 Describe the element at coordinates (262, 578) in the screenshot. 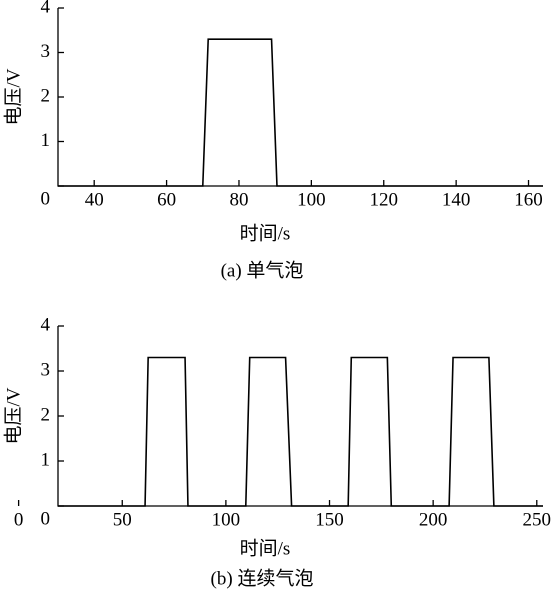

I see `caption: (b) 连续气泡` at that location.